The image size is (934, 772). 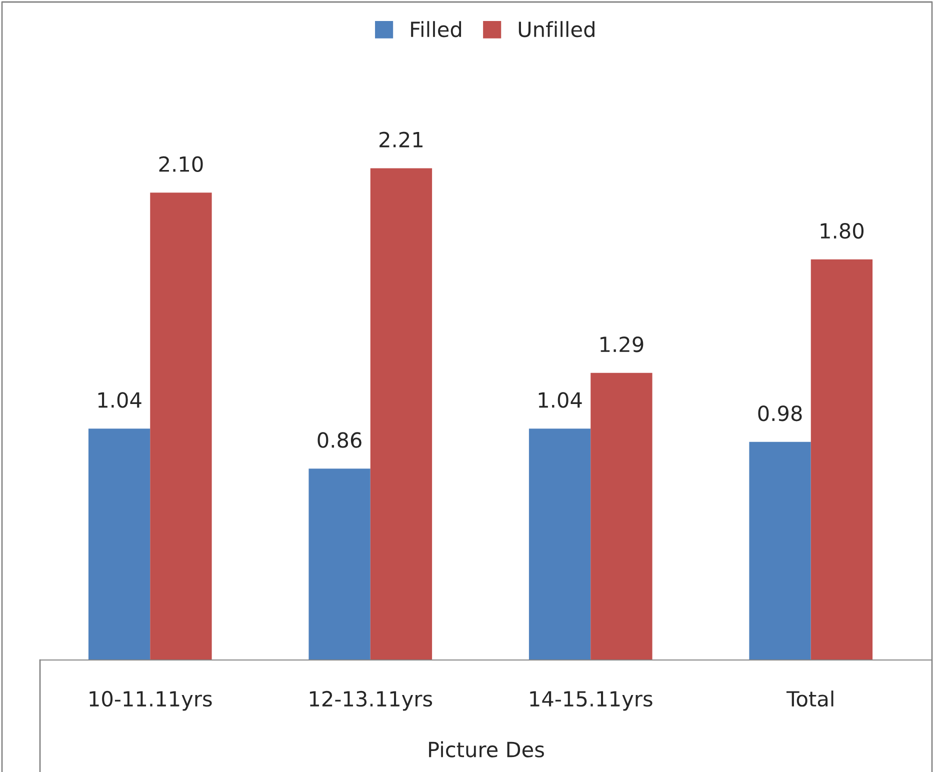 What do you see at coordinates (622, 344) in the screenshot?
I see `data-label: 1.29` at bounding box center [622, 344].